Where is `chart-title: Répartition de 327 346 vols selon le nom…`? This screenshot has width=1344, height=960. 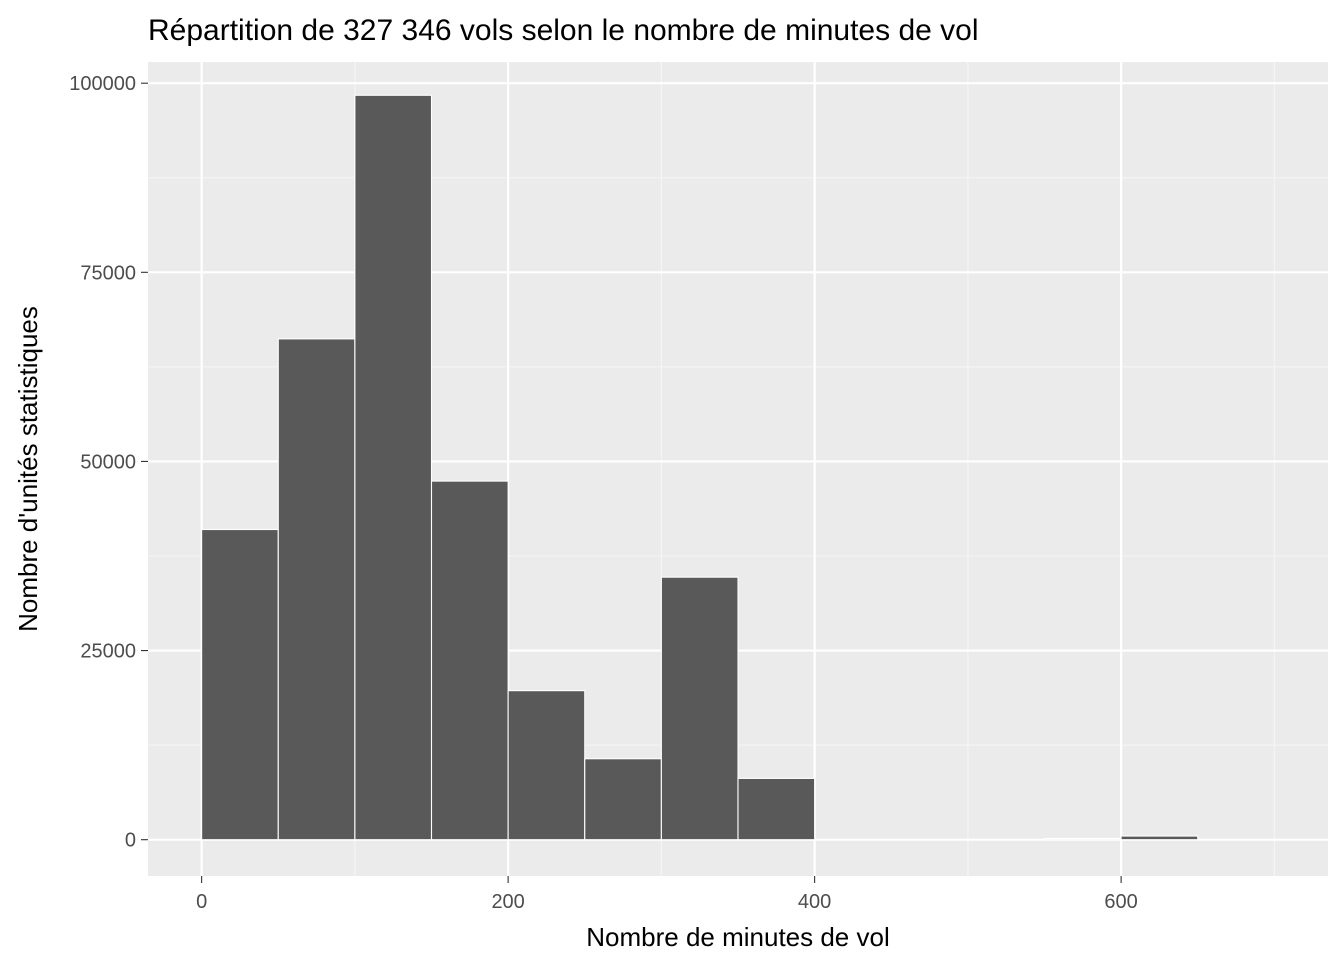 chart-title: Répartition de 327 346 vols selon le nom… is located at coordinates (563, 30).